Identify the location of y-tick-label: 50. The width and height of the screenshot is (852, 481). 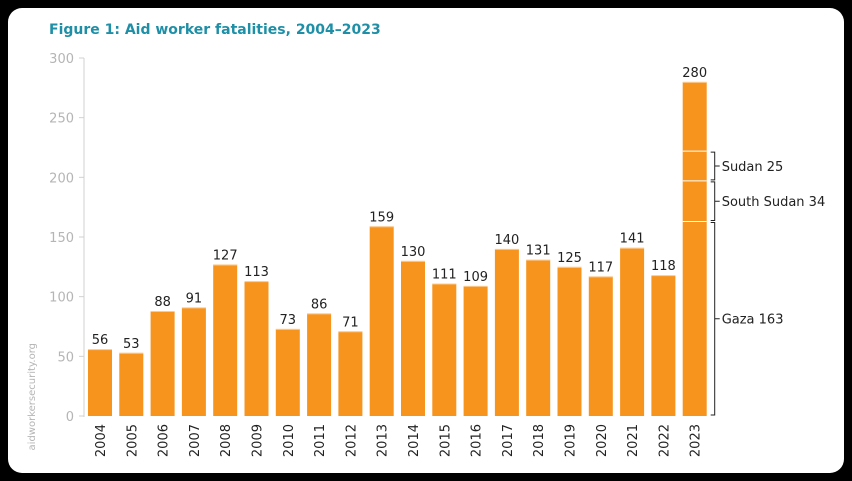
(65, 357).